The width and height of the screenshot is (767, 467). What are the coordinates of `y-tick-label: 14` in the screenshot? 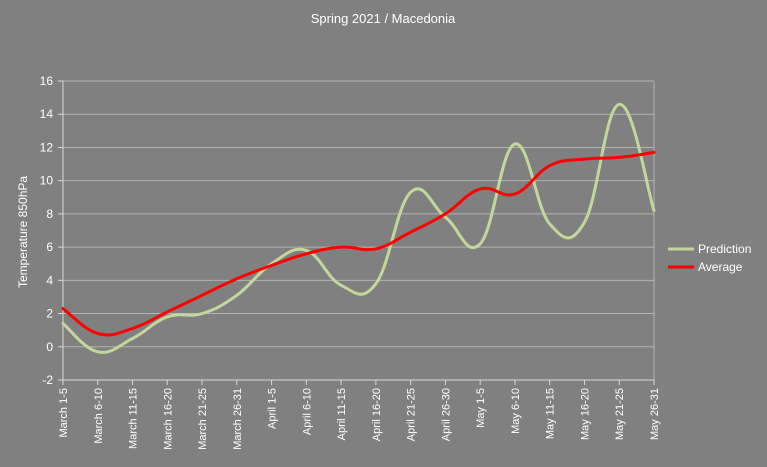 It's located at (47, 114).